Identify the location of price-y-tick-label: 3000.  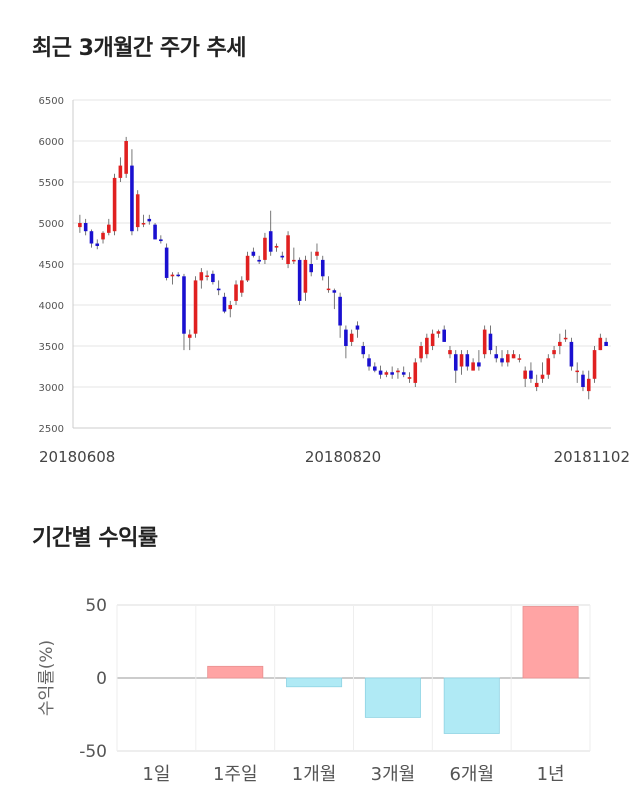
(51, 388).